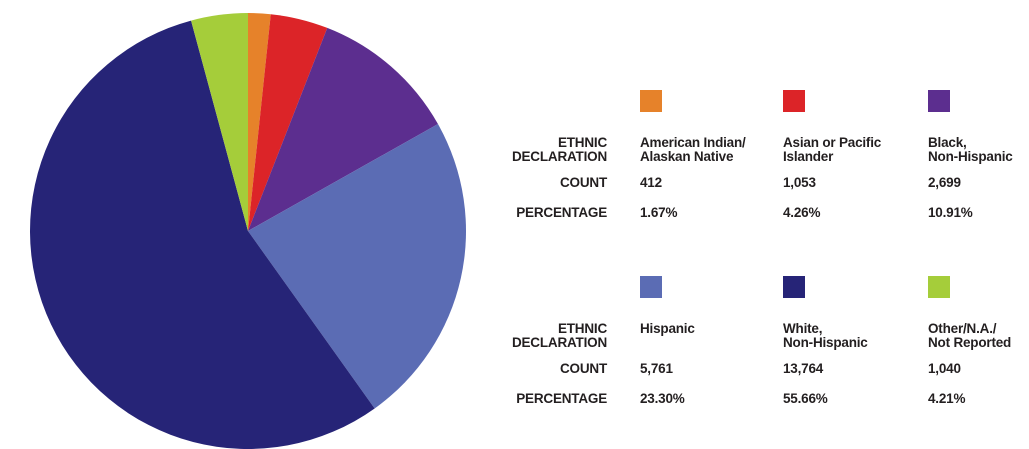 This screenshot has height=449, width=1029. I want to click on count-label: 13,764, so click(803, 368).